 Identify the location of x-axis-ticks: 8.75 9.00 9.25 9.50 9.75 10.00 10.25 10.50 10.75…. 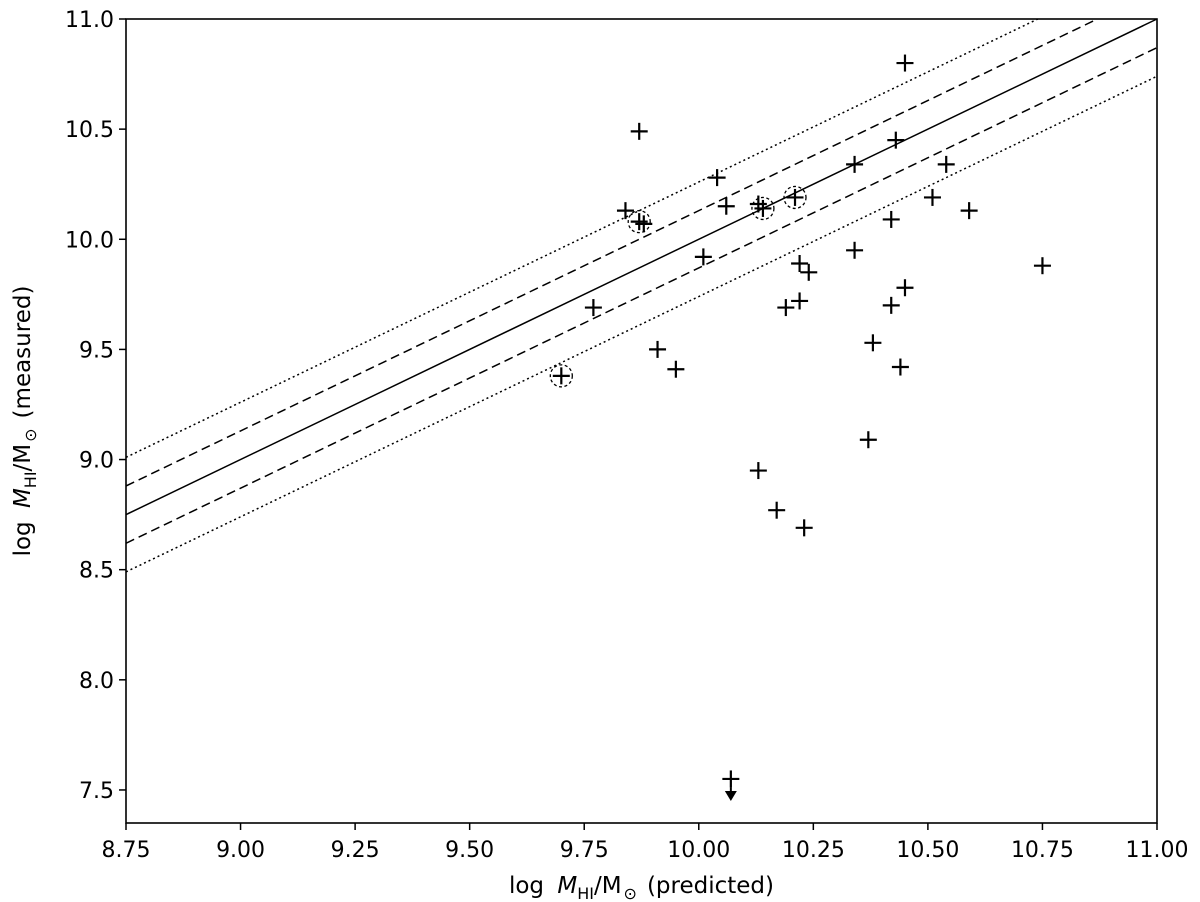
(645, 843).